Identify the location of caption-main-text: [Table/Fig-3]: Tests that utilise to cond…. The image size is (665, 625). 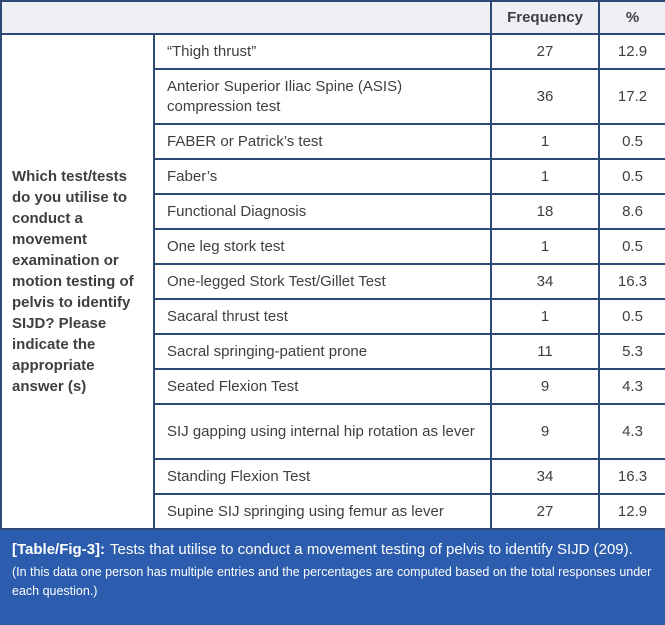
(332, 549).